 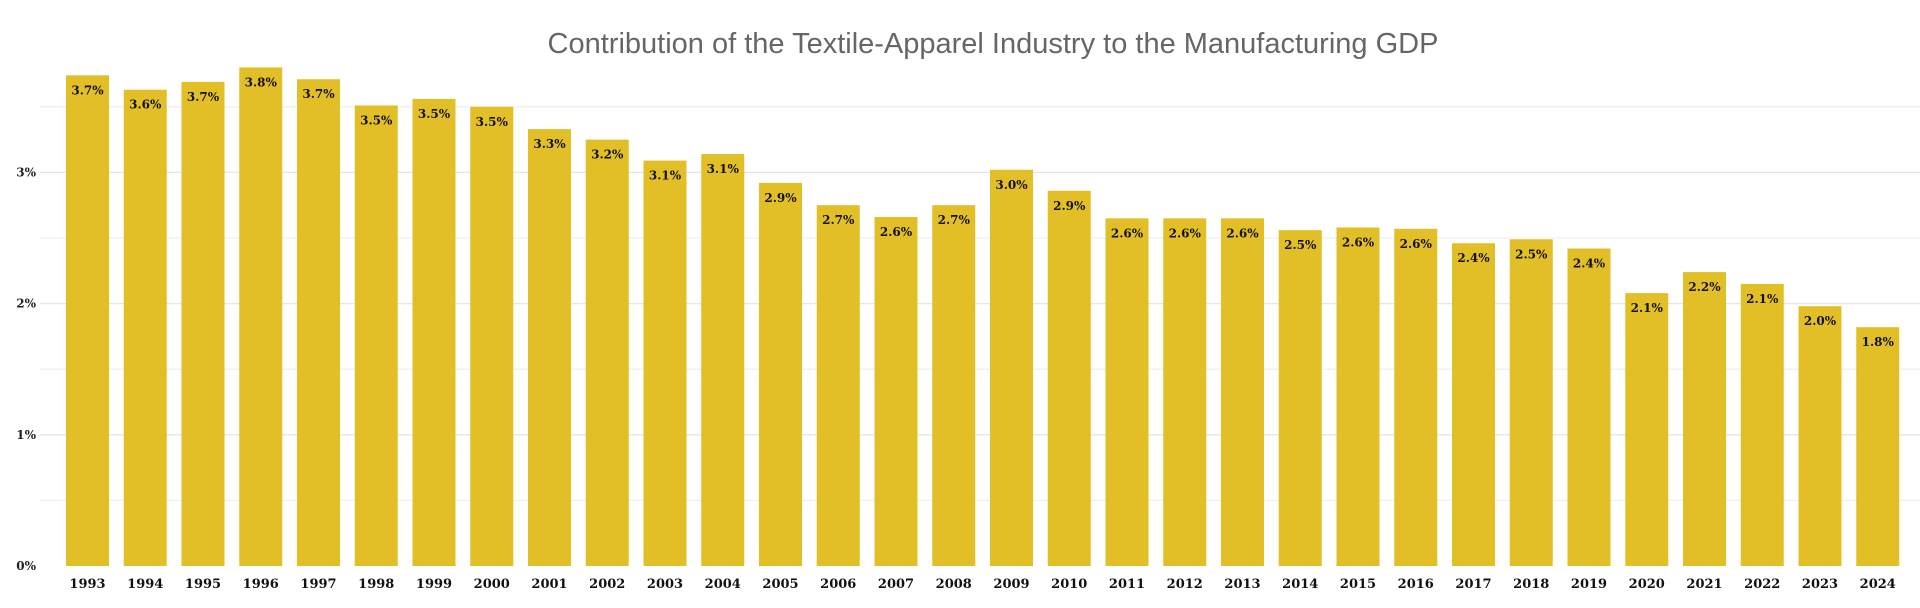 I want to click on x-tick-label: 2014, so click(x=1300, y=584).